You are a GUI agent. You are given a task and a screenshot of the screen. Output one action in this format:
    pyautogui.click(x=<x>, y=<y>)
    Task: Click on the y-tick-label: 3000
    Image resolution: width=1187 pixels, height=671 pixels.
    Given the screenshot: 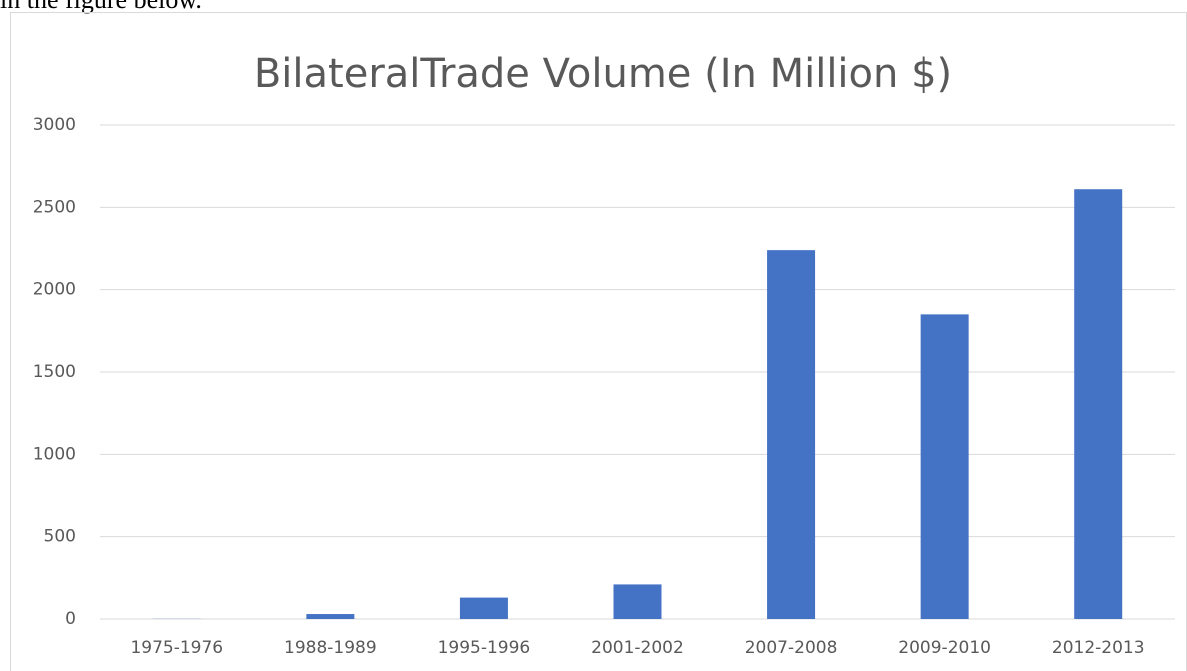 What is the action you would take?
    pyautogui.click(x=54, y=125)
    